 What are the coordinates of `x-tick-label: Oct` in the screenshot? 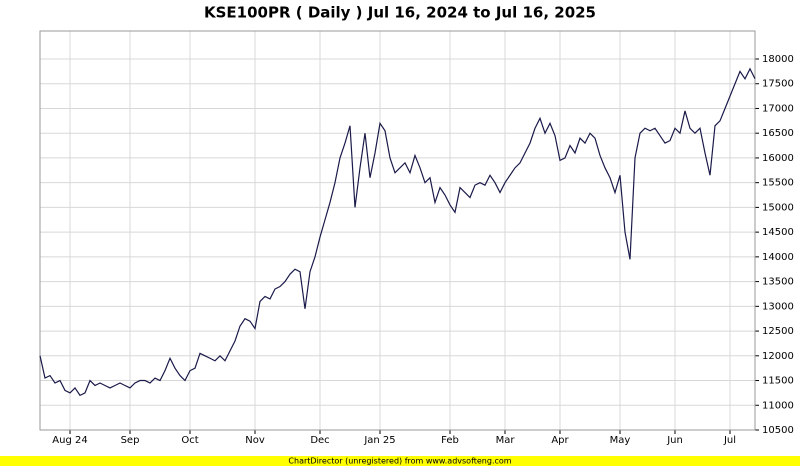 It's located at (189, 440).